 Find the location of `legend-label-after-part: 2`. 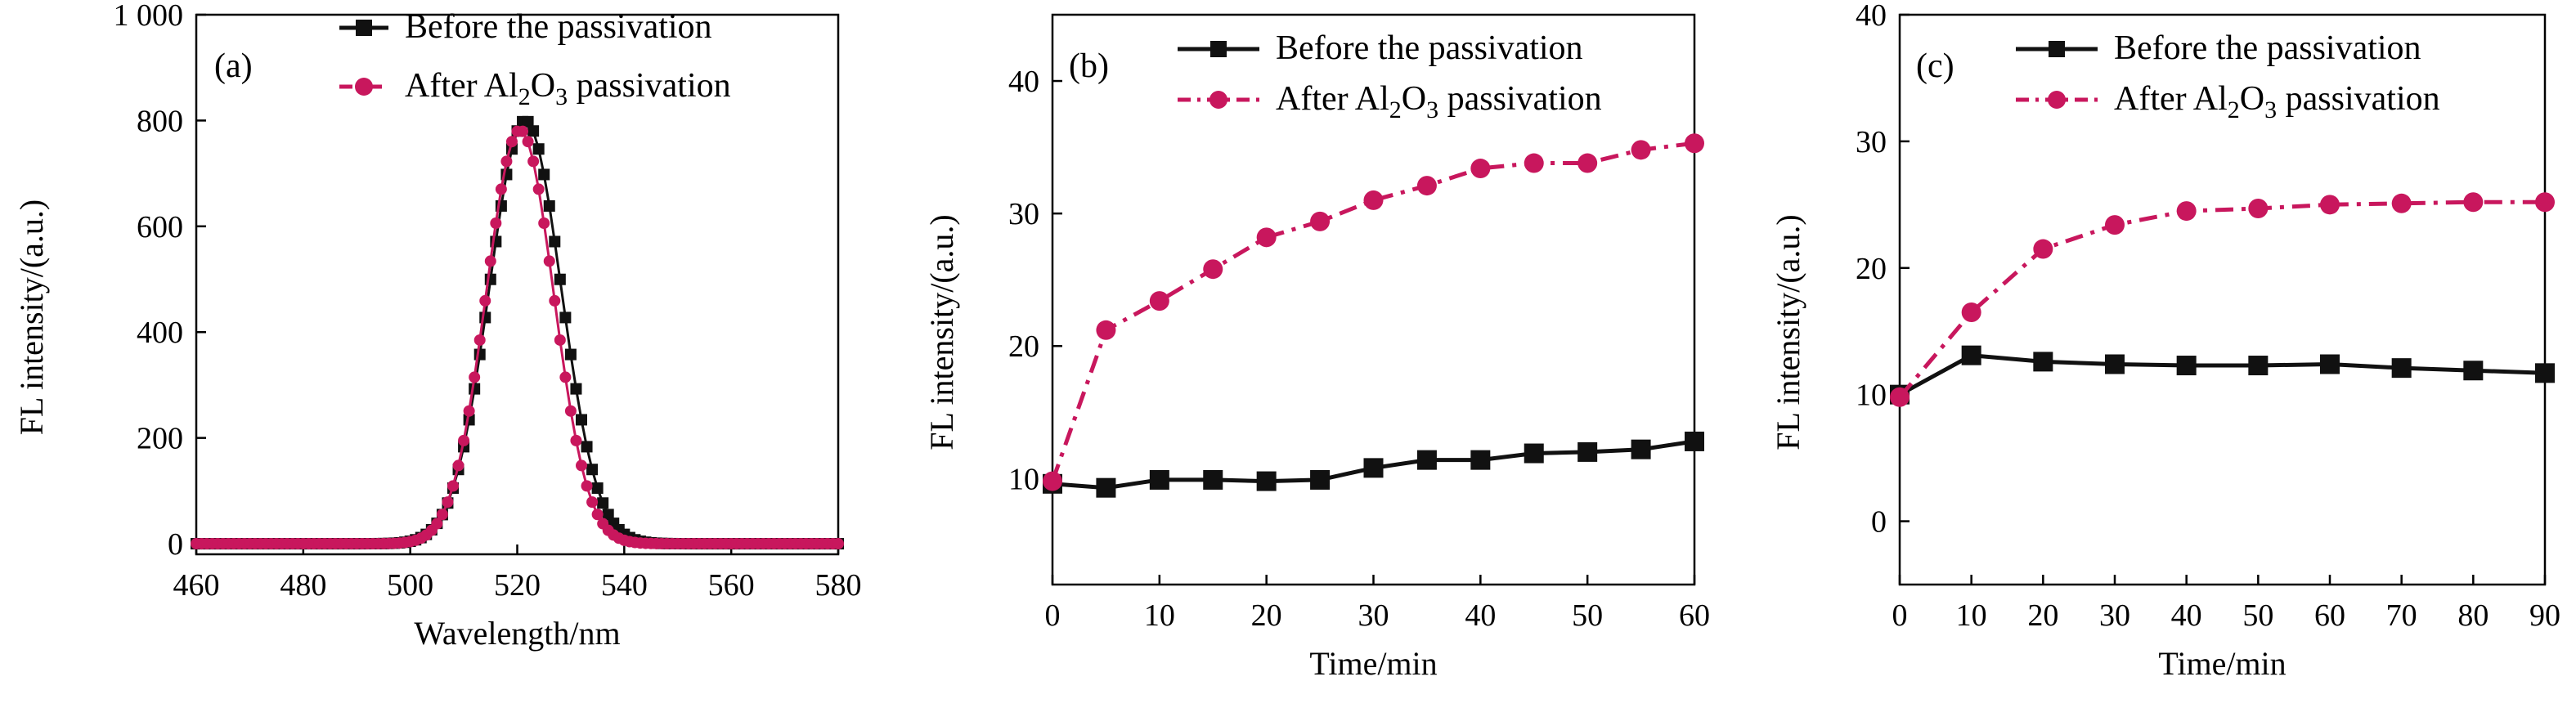

legend-label-after-part: 2 is located at coordinates (524, 96).